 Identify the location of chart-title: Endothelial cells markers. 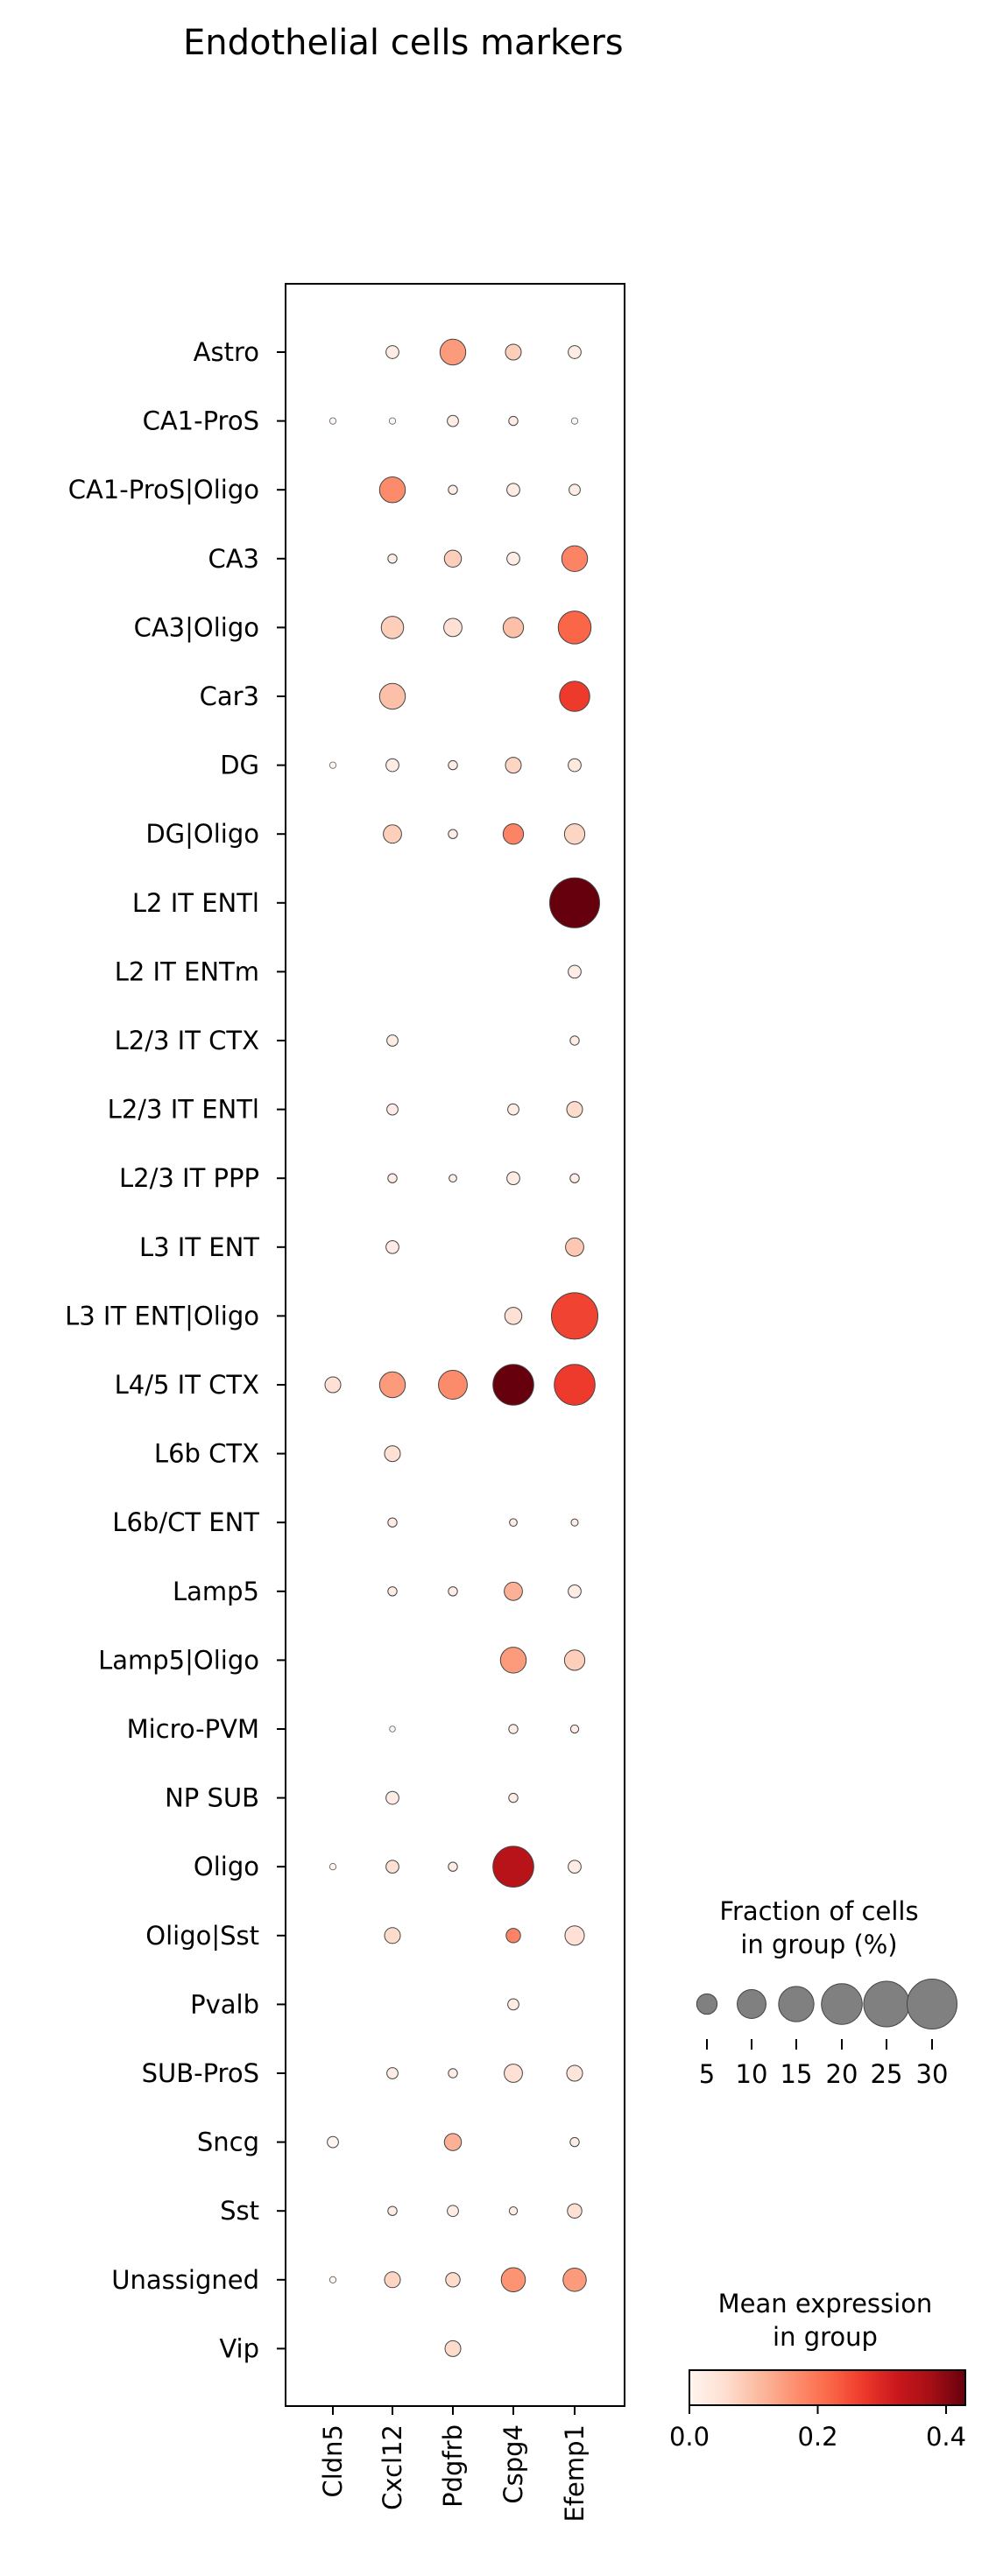
(403, 43).